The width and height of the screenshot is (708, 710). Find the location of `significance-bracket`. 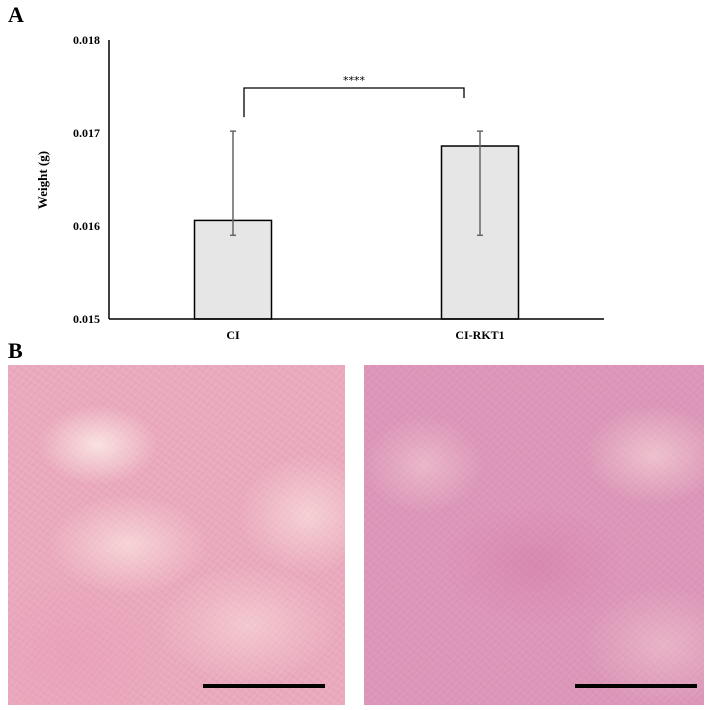

significance-bracket is located at coordinates (354, 102).